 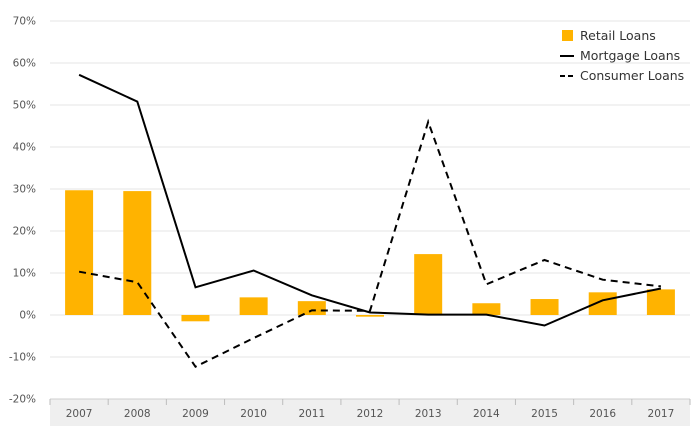 I want to click on y-tick-label: 10%, so click(x=24, y=274).